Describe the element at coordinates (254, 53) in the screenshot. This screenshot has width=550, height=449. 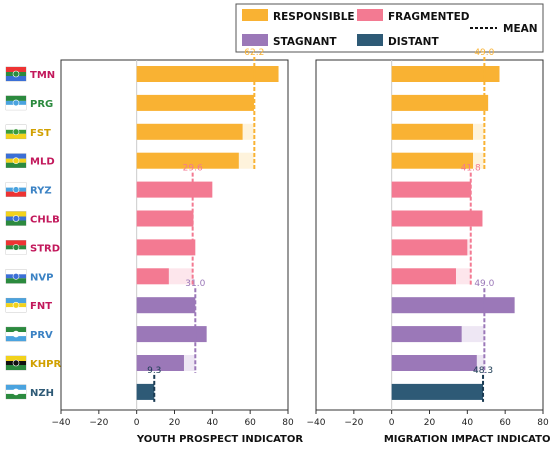
I see `mean-label-responsible: 62.2` at that location.